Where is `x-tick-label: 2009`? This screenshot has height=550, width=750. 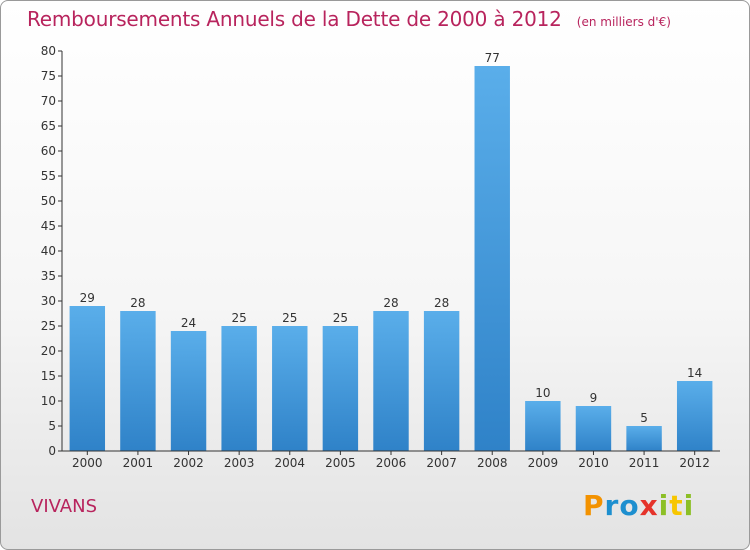 x-tick-label: 2009 is located at coordinates (543, 463).